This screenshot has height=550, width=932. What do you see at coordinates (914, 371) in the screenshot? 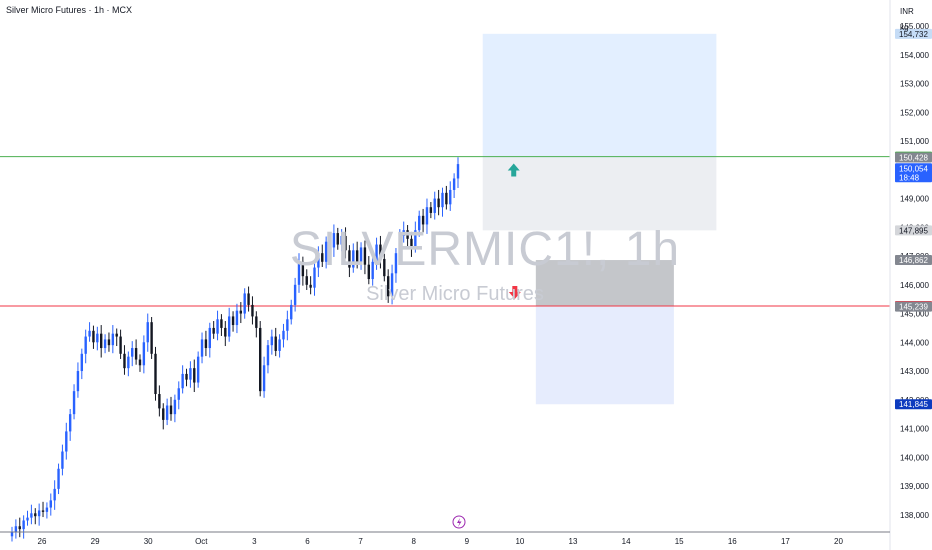
I see `y-tick-label: 143,000` at bounding box center [914, 371].